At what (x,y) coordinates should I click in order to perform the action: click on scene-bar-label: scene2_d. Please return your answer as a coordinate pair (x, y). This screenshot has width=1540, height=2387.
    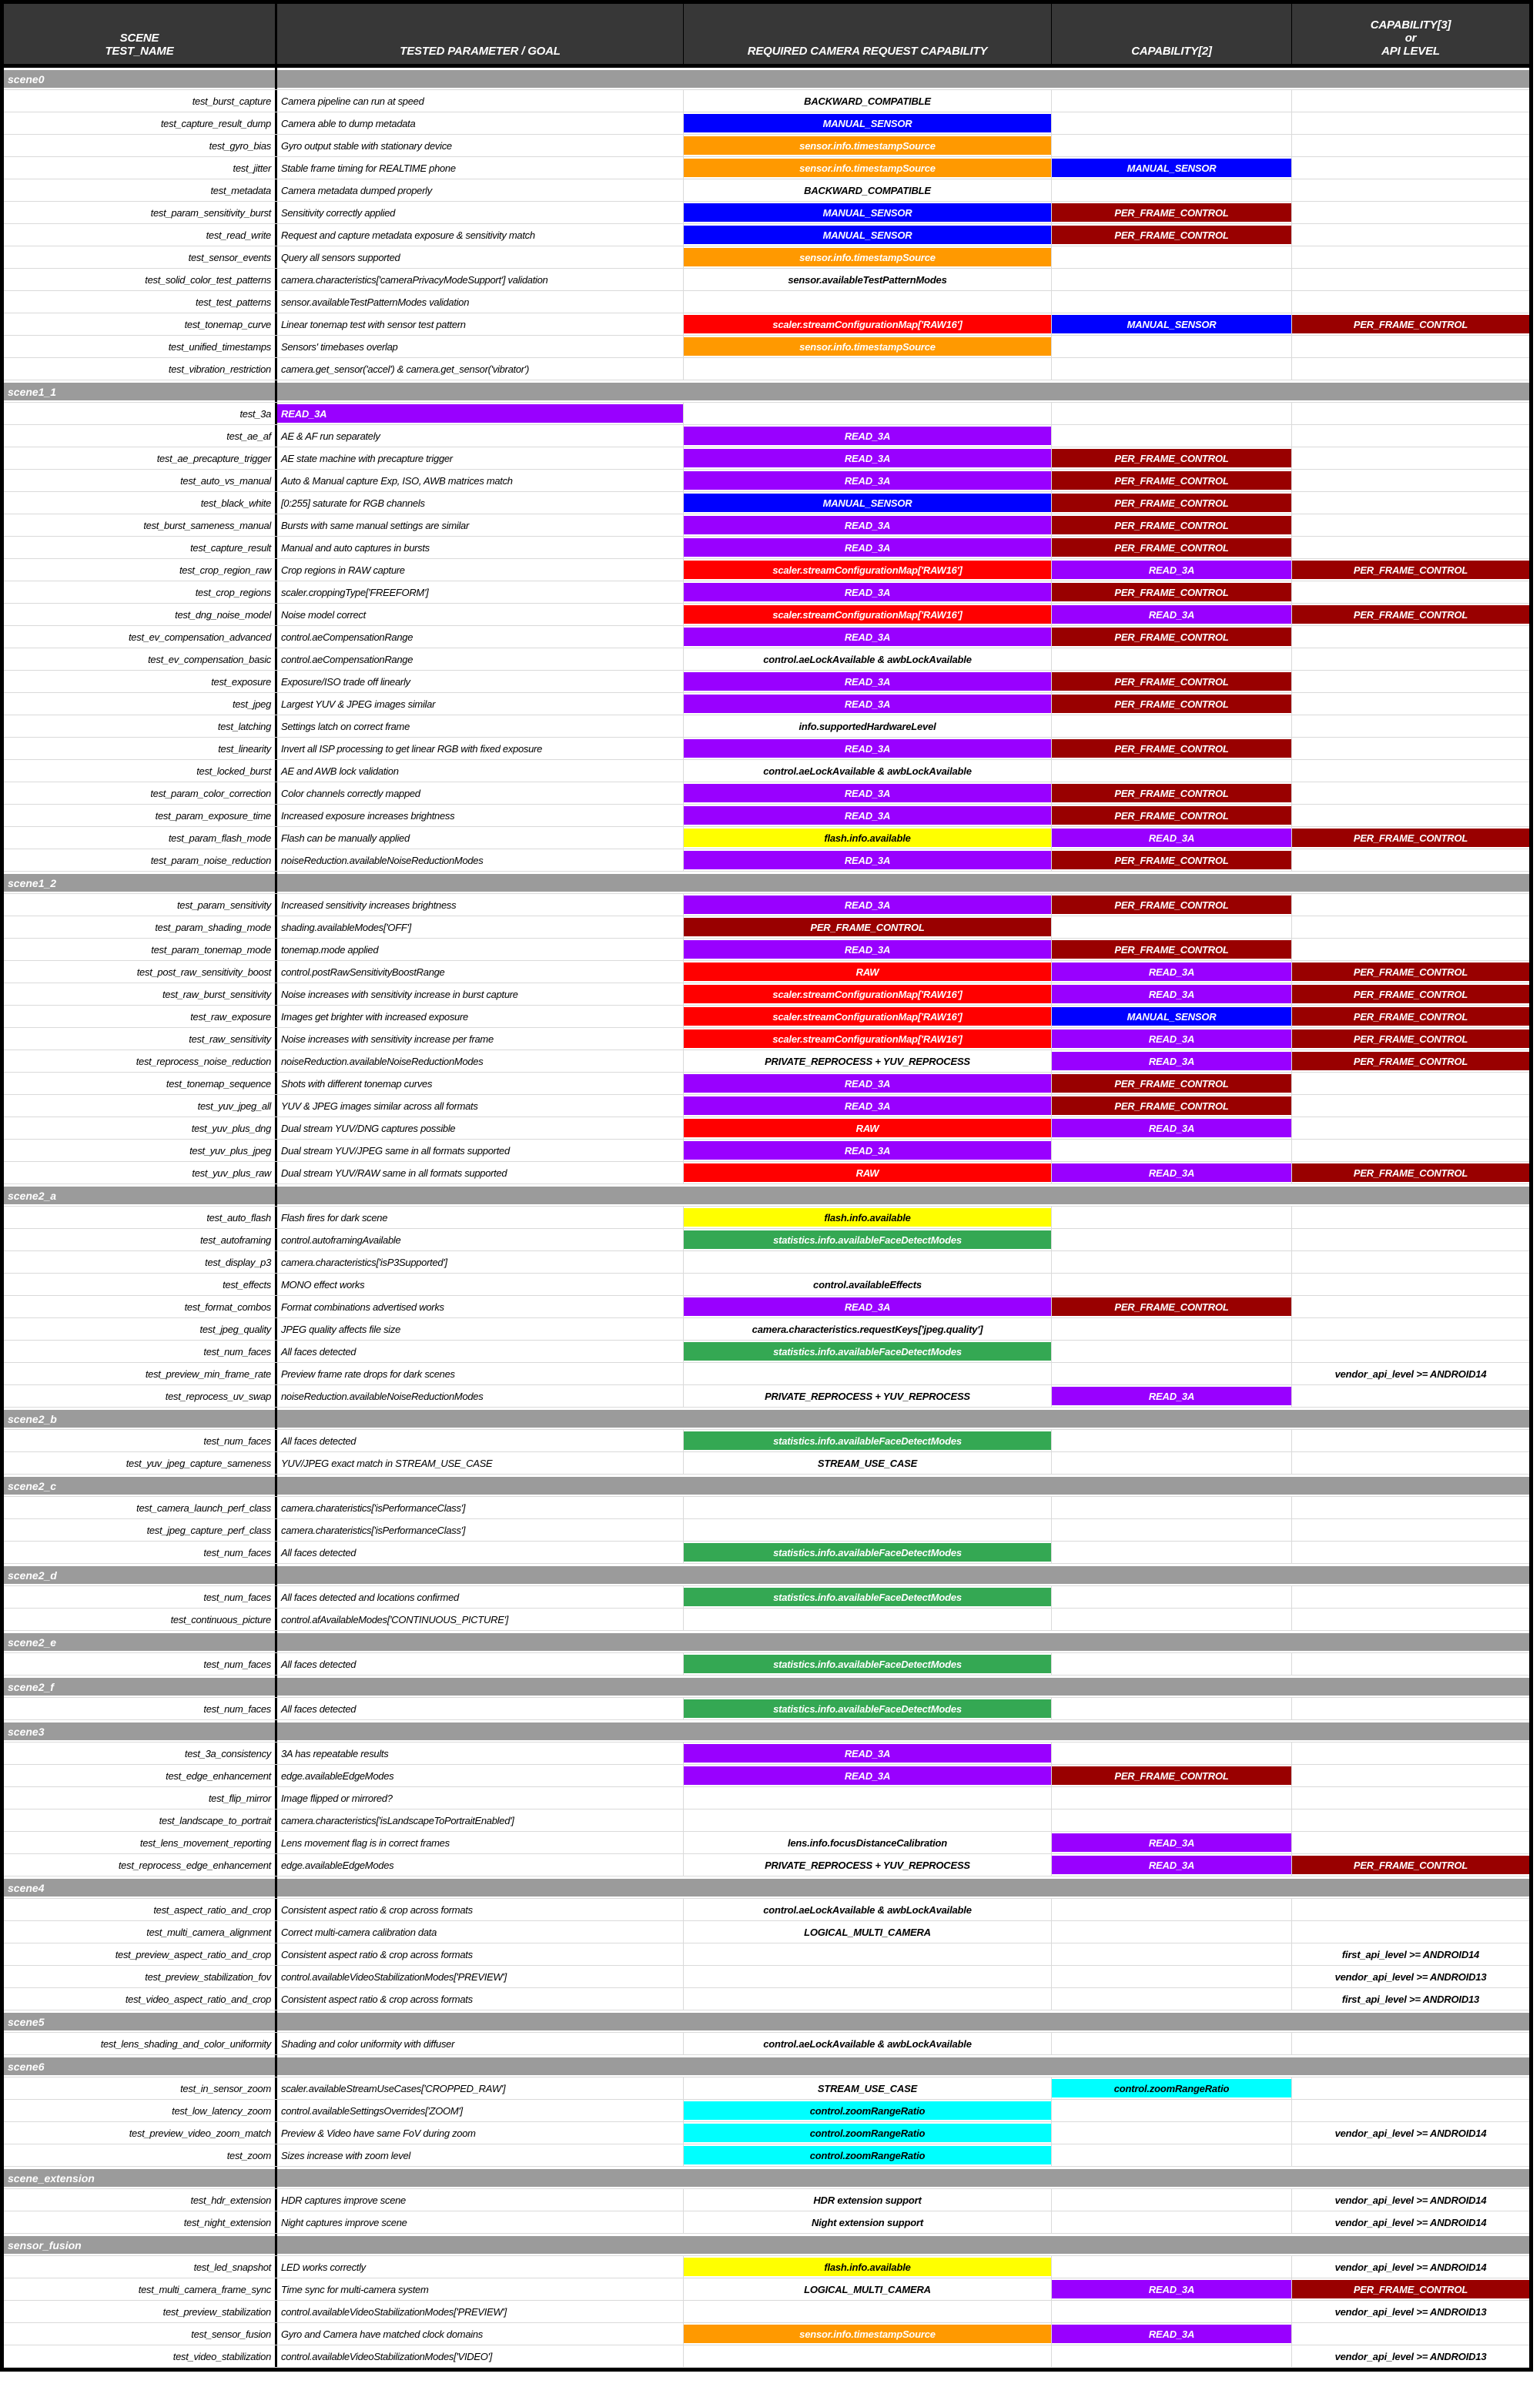
    Looking at the image, I should click on (32, 1575).